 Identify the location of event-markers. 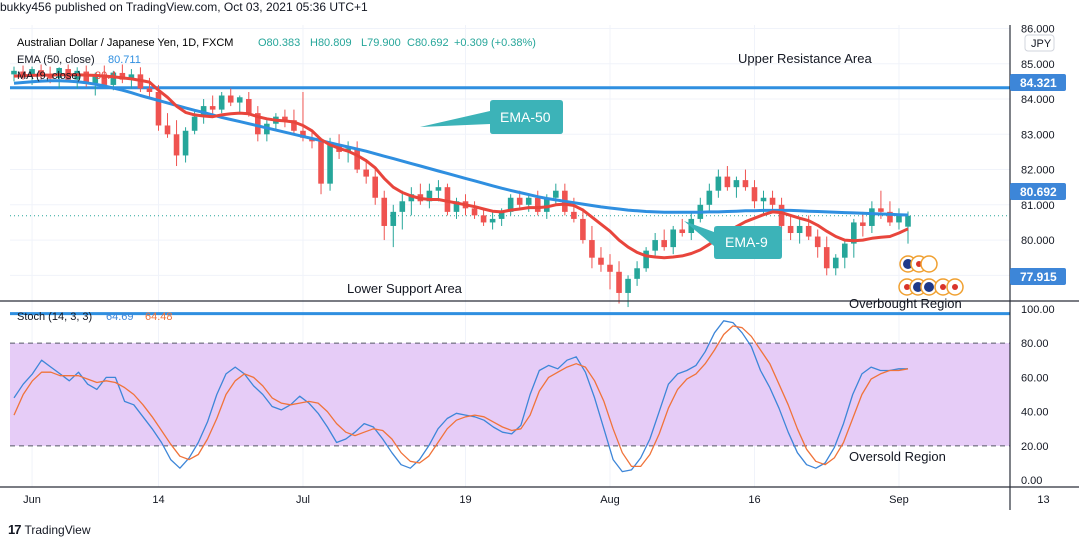
(931, 275).